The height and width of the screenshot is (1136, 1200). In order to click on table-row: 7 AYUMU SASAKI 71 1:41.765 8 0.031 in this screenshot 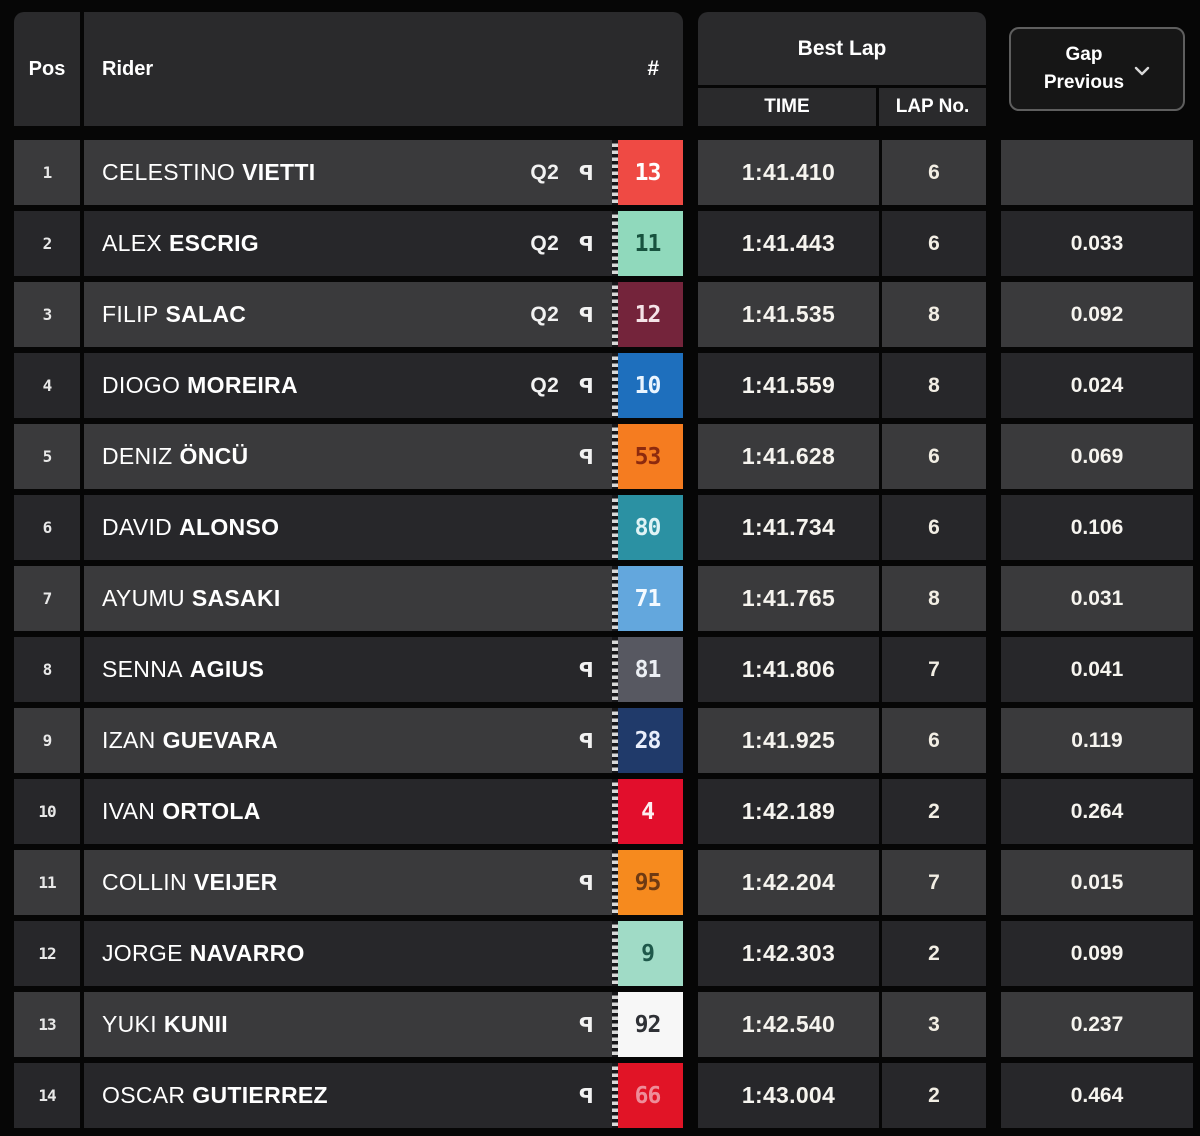, I will do `click(603, 598)`.